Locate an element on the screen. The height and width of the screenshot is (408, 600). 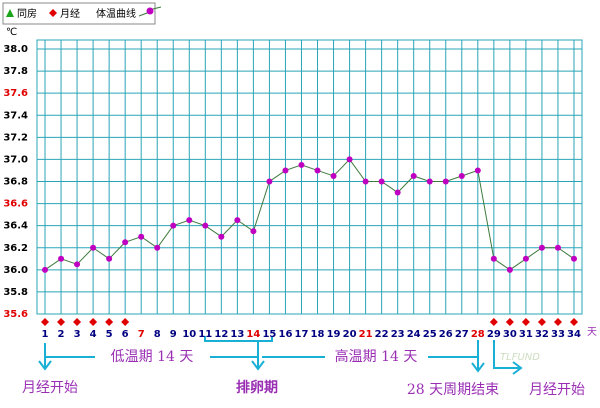
x-tick-label: 7 is located at coordinates (141, 334).